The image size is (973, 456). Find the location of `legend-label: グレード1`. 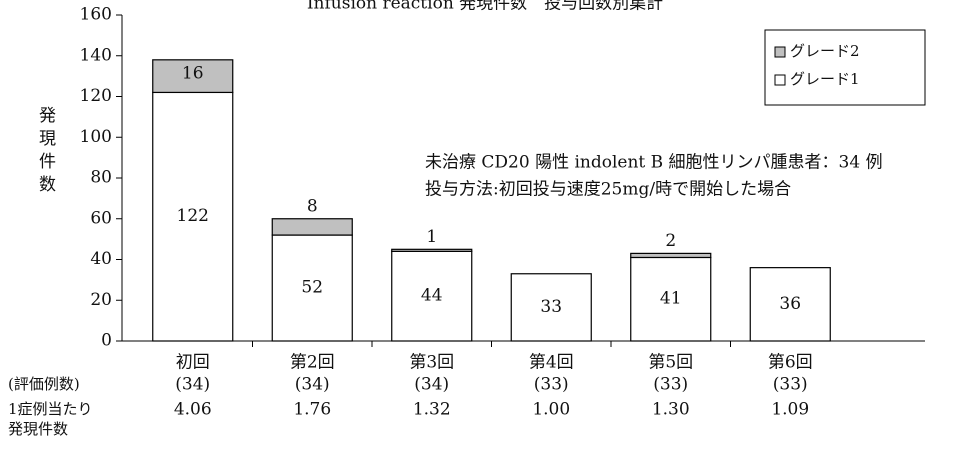

legend-label: グレード1 is located at coordinates (825, 79).